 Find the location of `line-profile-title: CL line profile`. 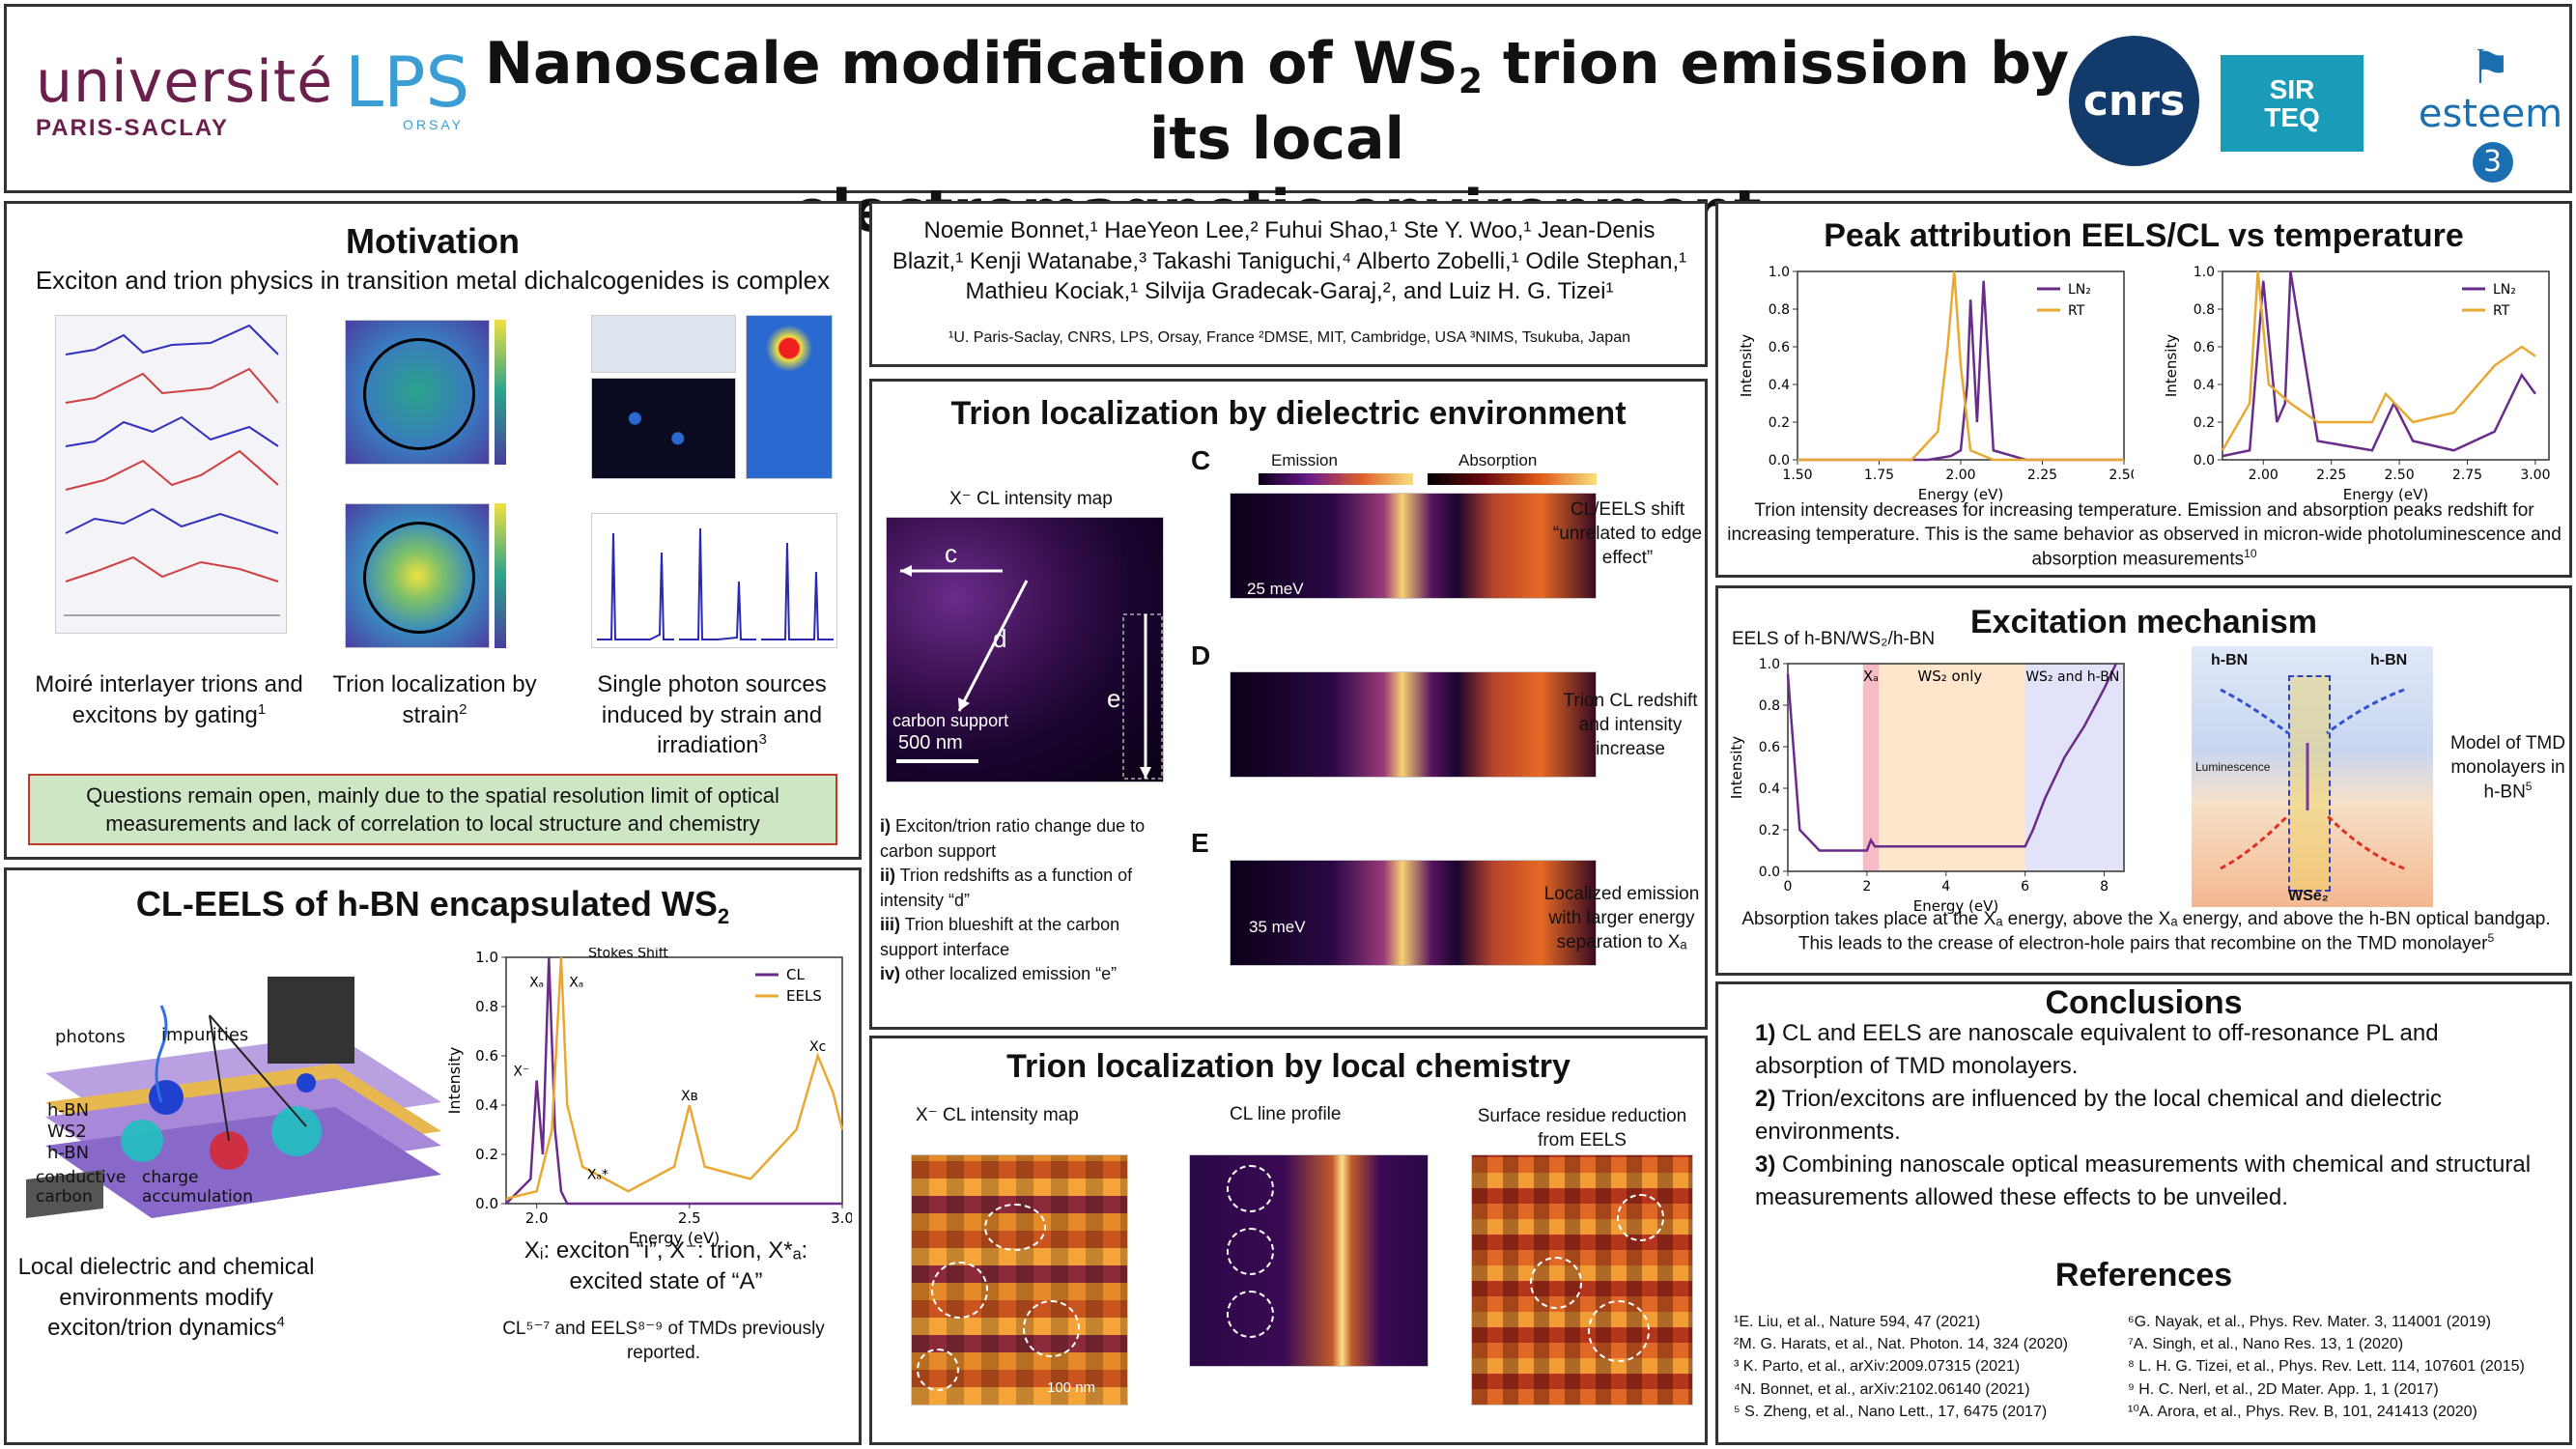

line-profile-title: CL line profile is located at coordinates (1286, 1114).